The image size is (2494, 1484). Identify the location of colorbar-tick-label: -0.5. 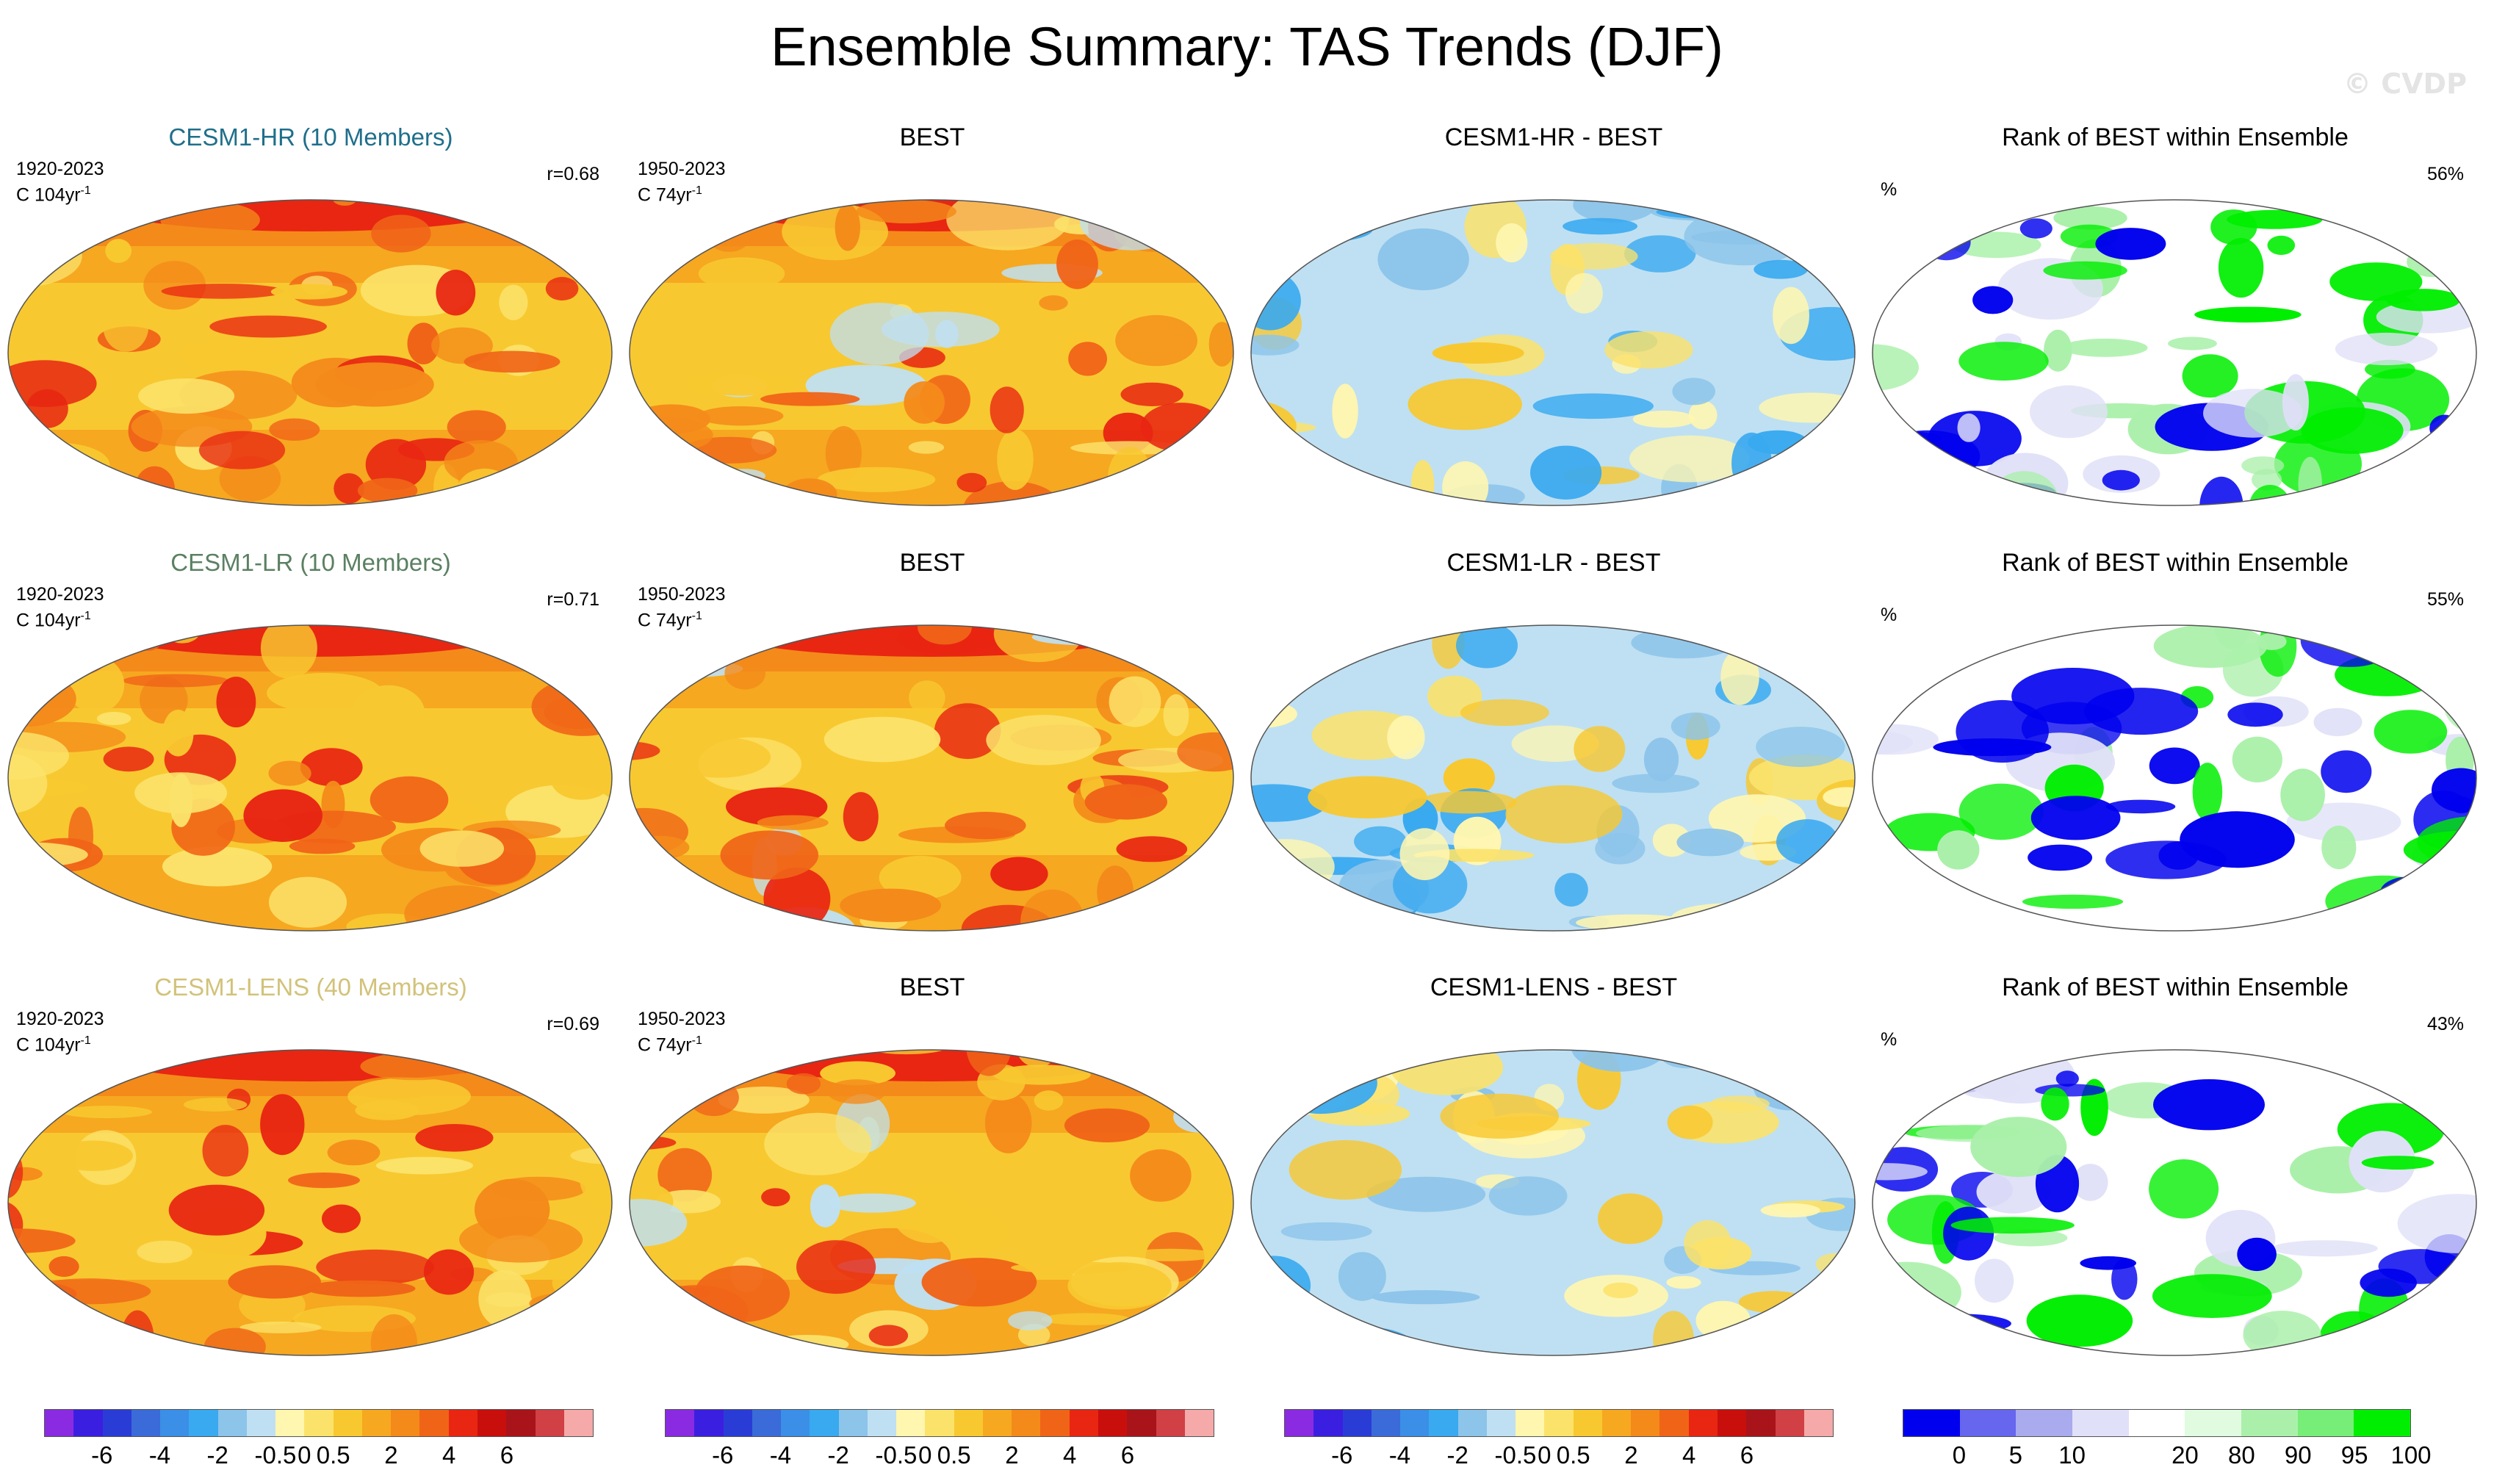
(275, 1455).